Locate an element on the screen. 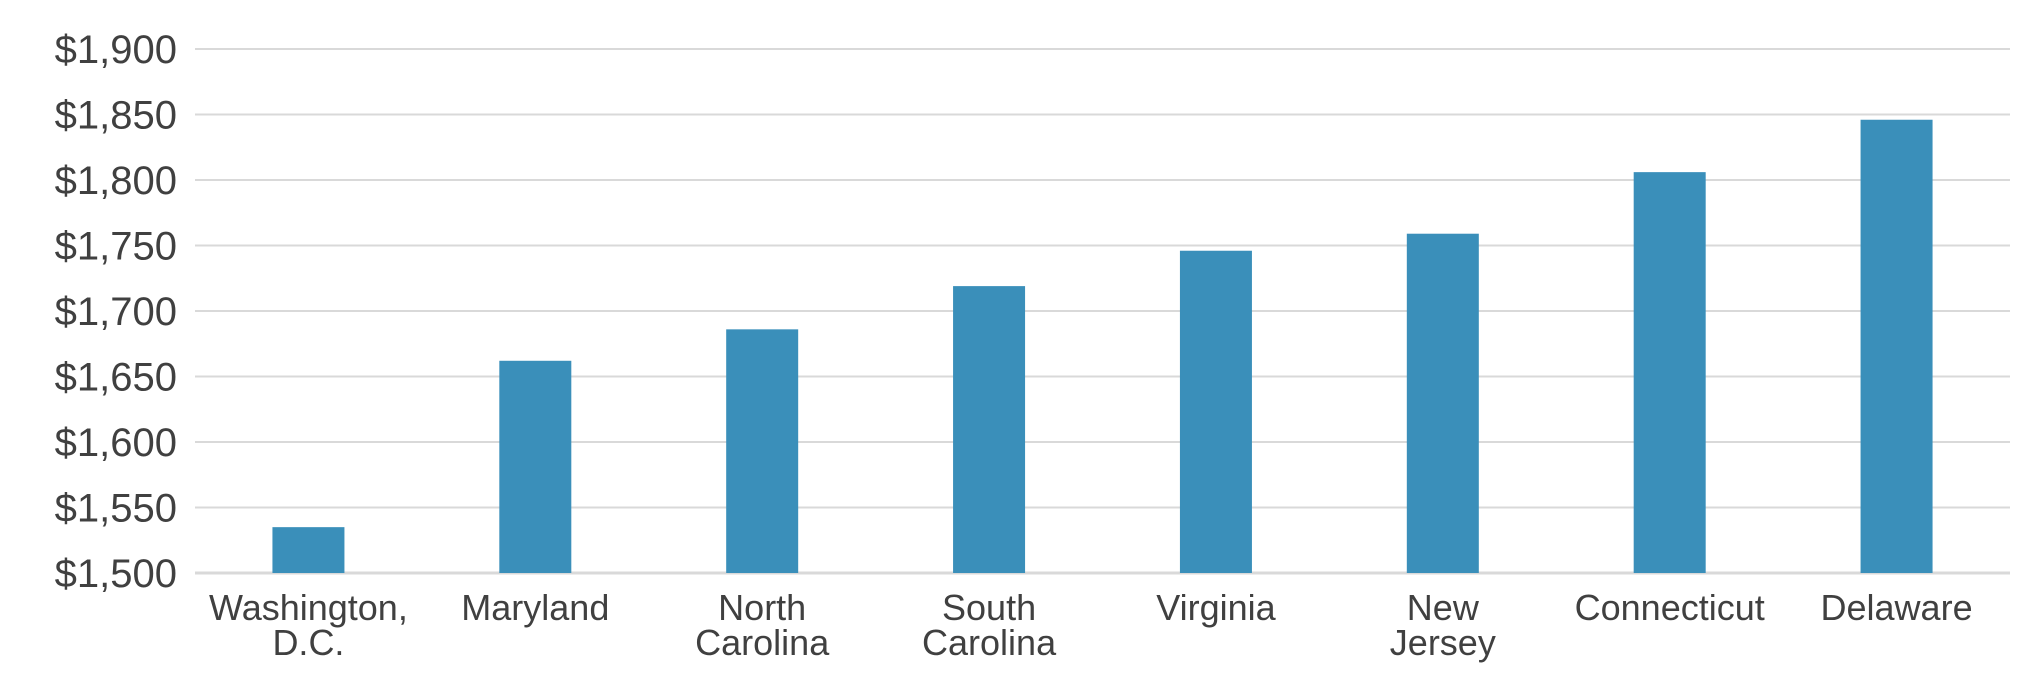 The image size is (2039, 688). y-tick-label: $1,650 is located at coordinates (116, 378).